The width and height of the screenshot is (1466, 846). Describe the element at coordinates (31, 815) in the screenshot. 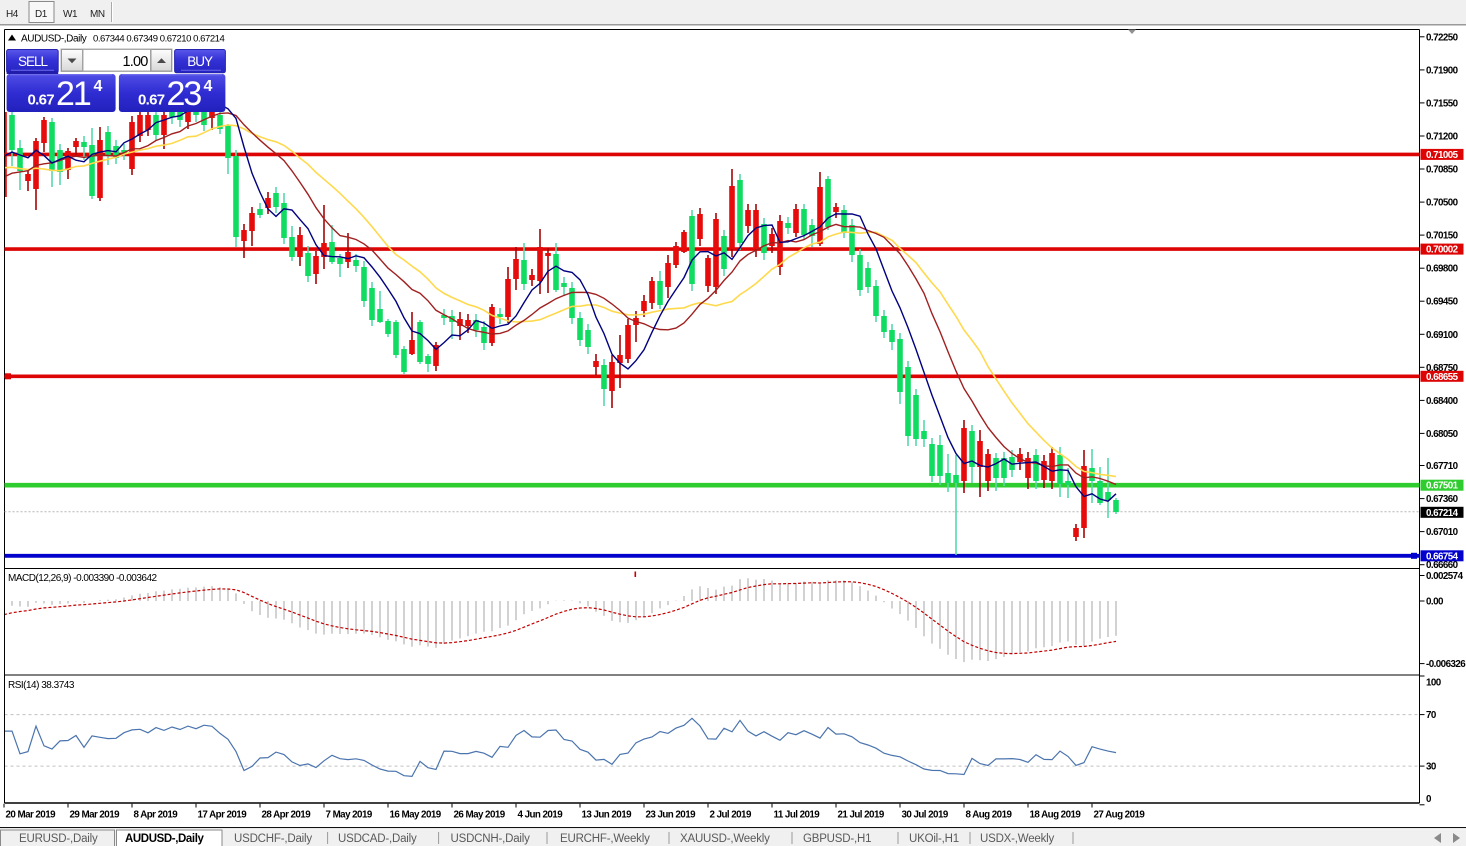

I see `svg-text: 20 Mar 2019` at that location.